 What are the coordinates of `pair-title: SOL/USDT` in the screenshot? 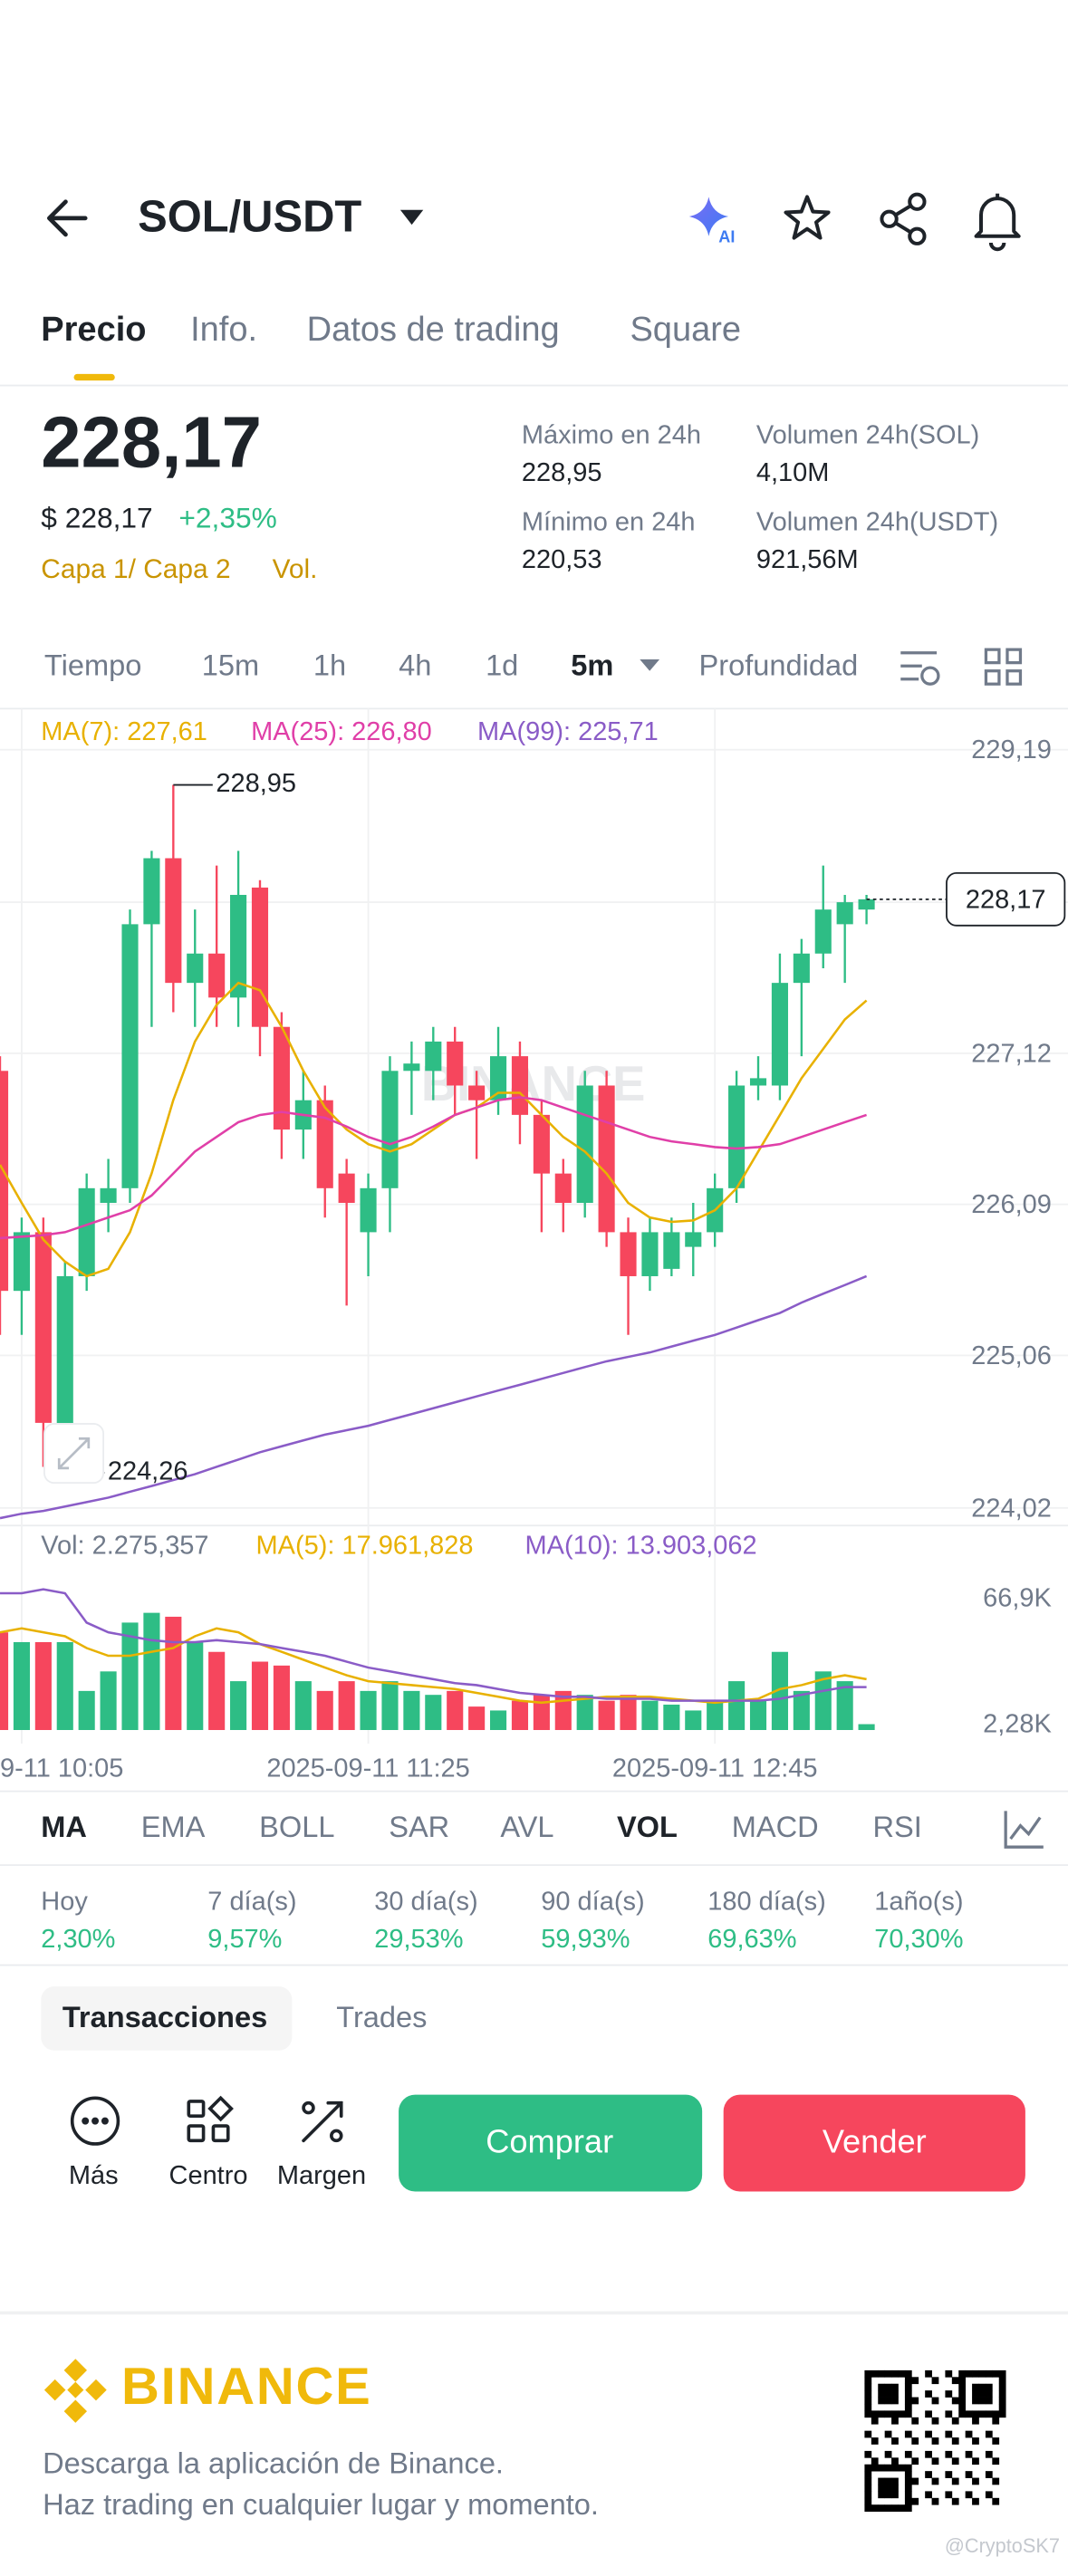 It's located at (249, 217).